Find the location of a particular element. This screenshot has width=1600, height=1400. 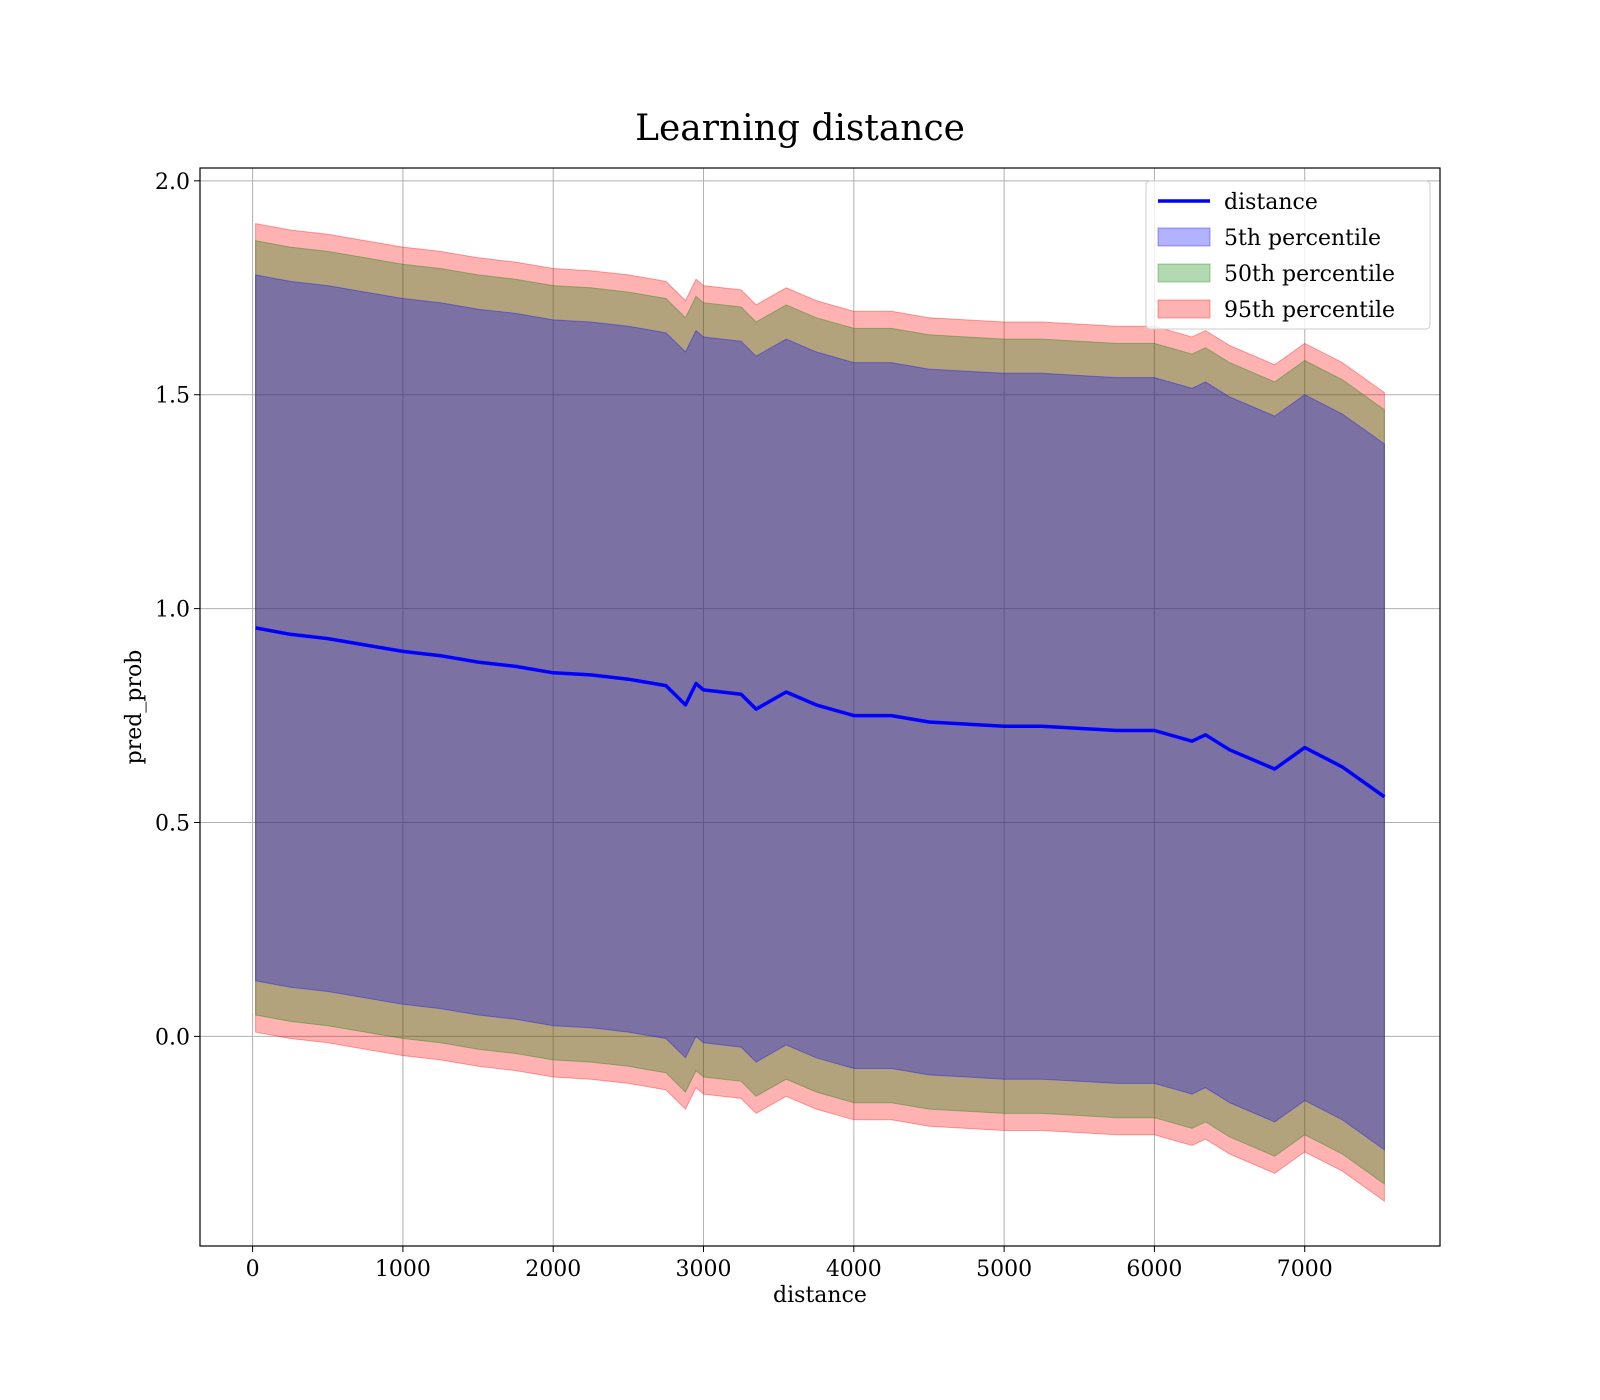

x-axis-label: distance is located at coordinates (820, 1295).